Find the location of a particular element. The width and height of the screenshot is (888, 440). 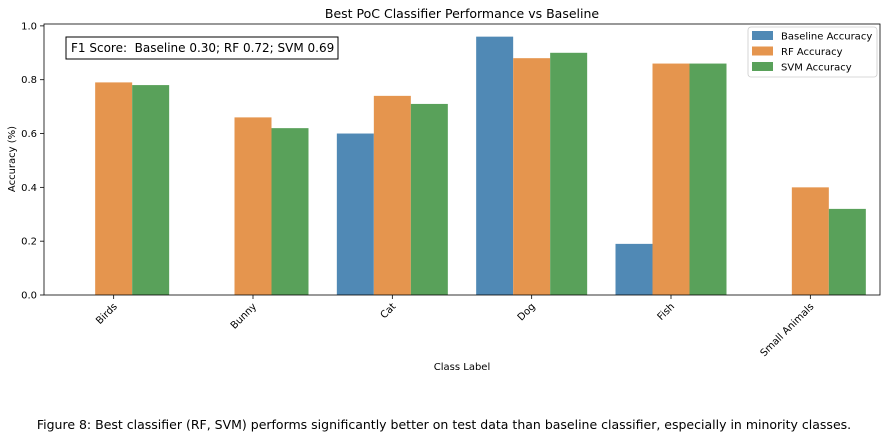

bar-rf-accuracy-fish is located at coordinates (671, 179).